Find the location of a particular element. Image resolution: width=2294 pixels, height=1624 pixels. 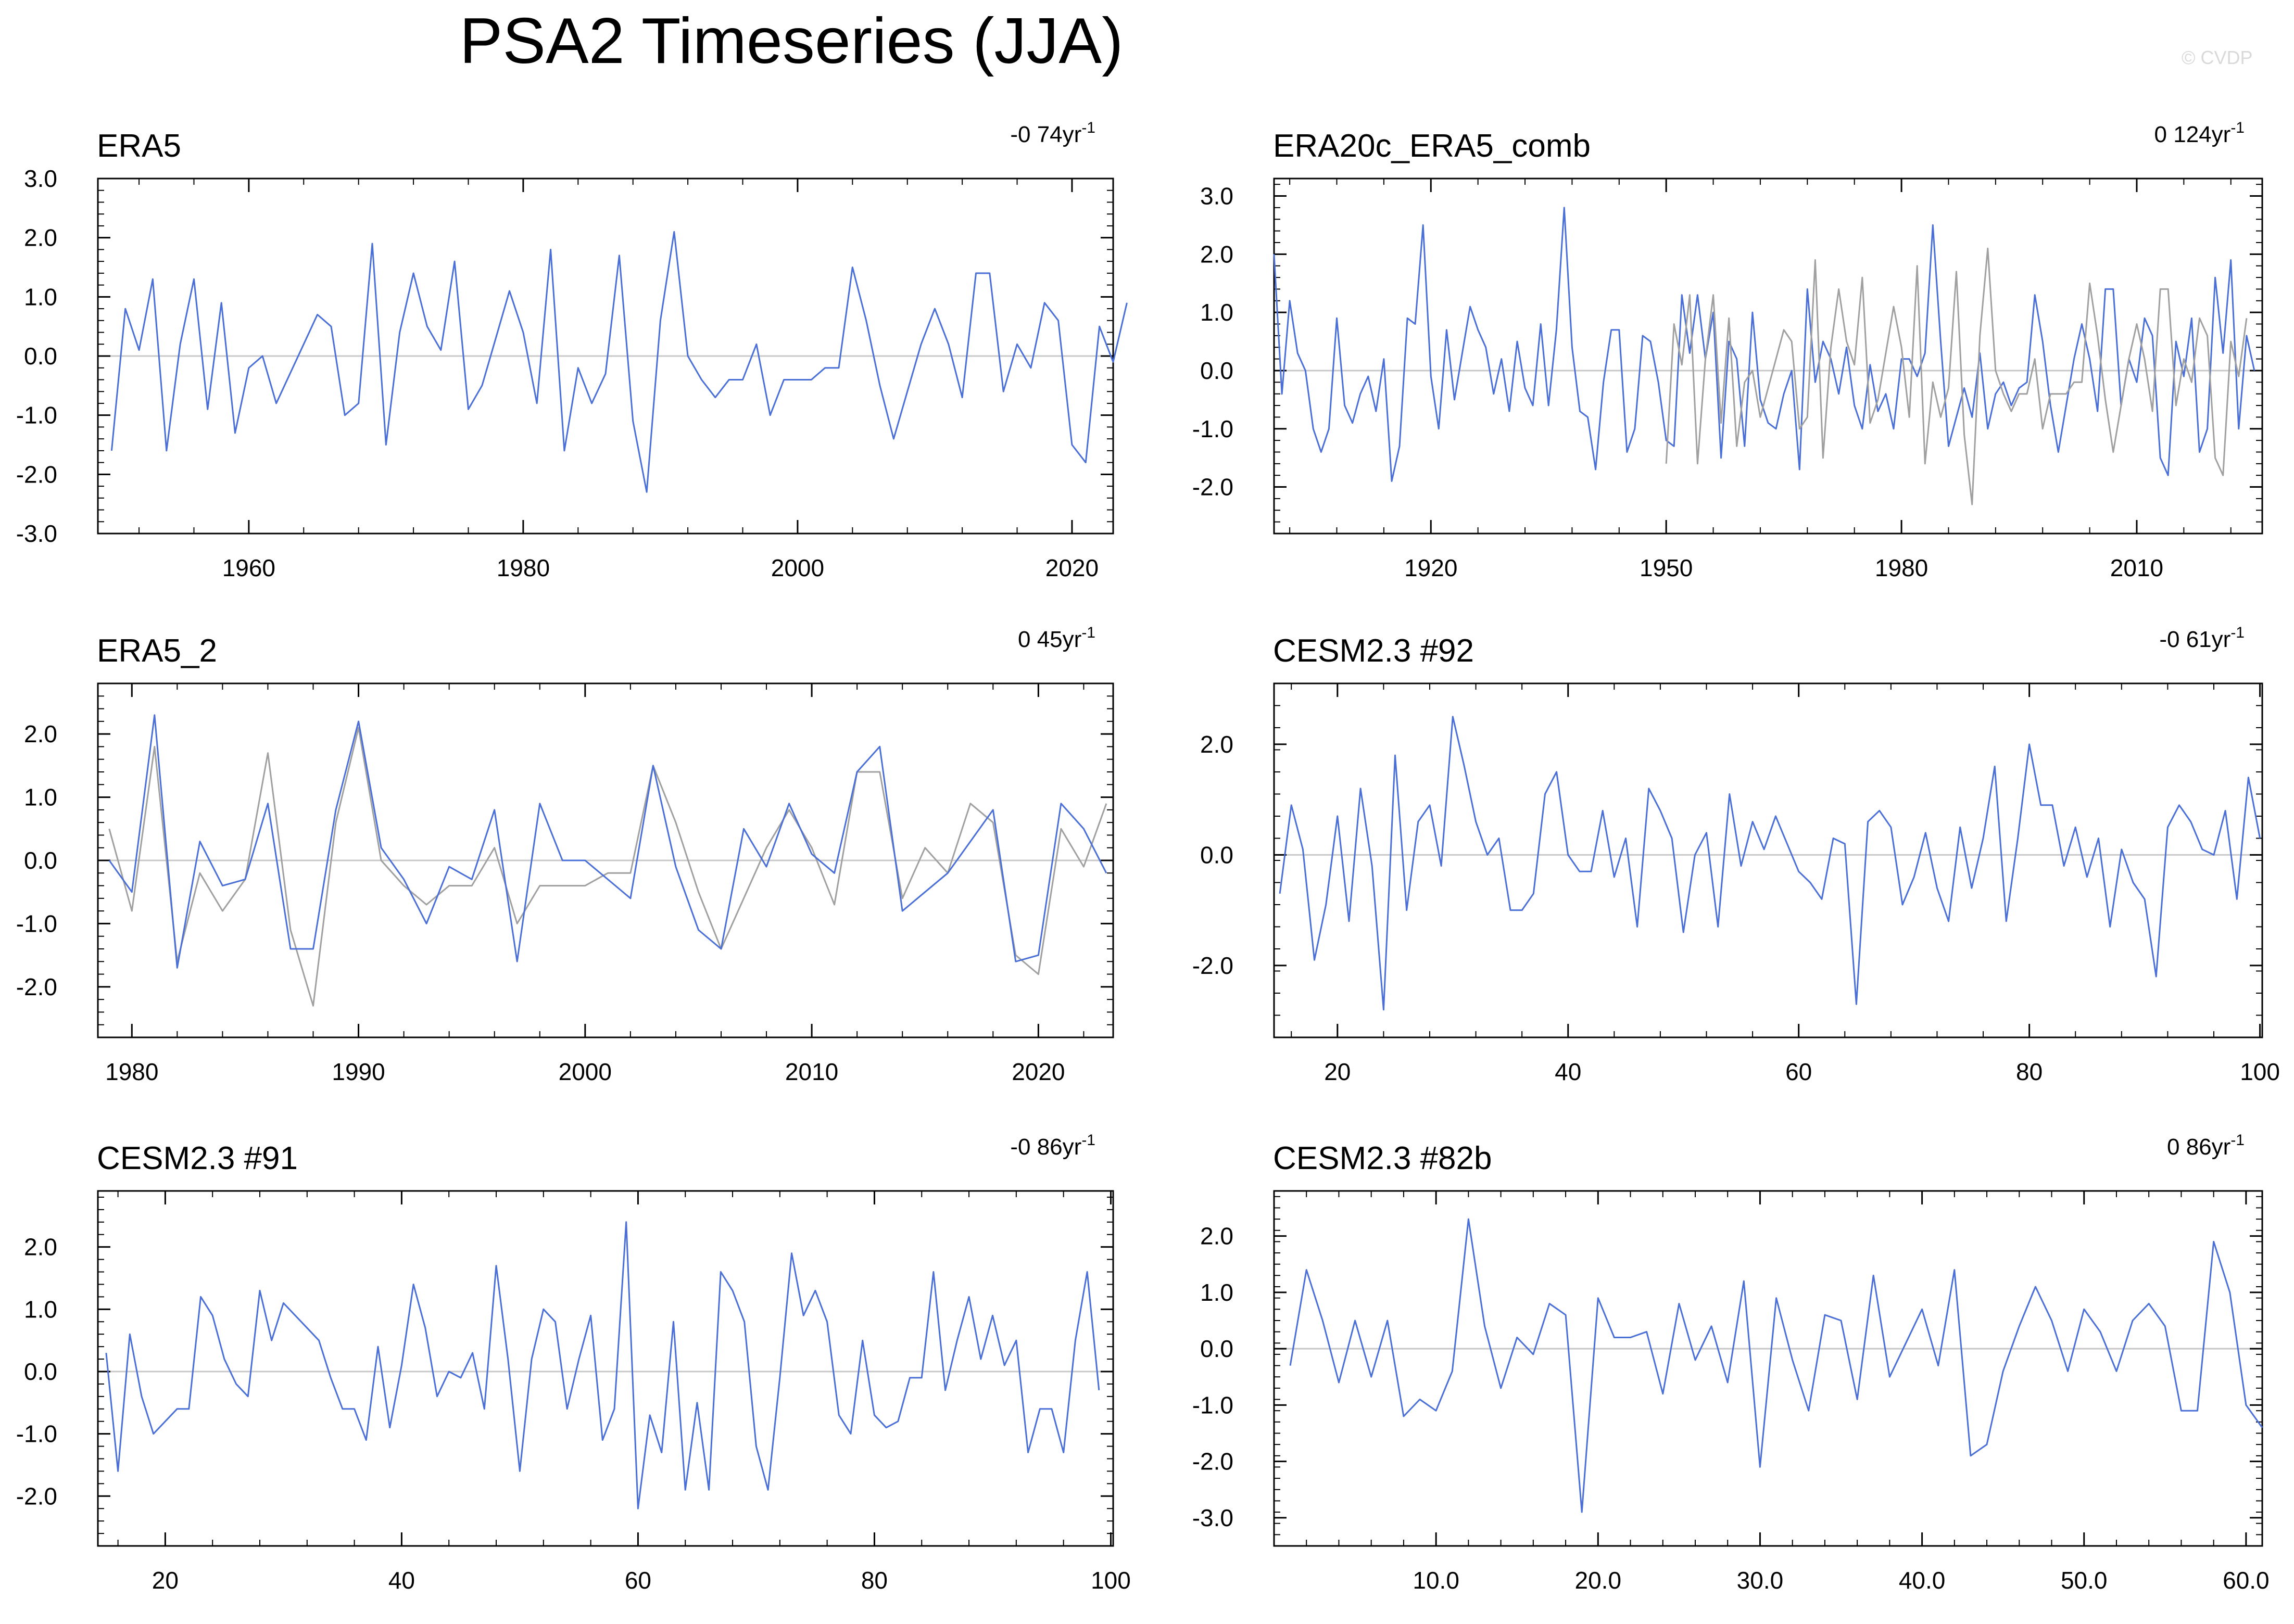

panel-title: ERA5_2 is located at coordinates (157, 651).